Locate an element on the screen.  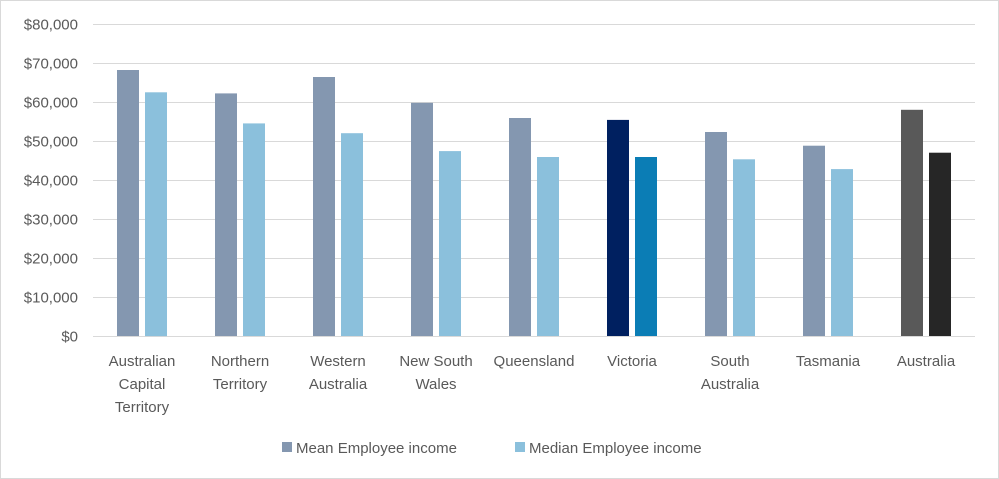
legend-label: Median Employee income is located at coordinates (615, 448).